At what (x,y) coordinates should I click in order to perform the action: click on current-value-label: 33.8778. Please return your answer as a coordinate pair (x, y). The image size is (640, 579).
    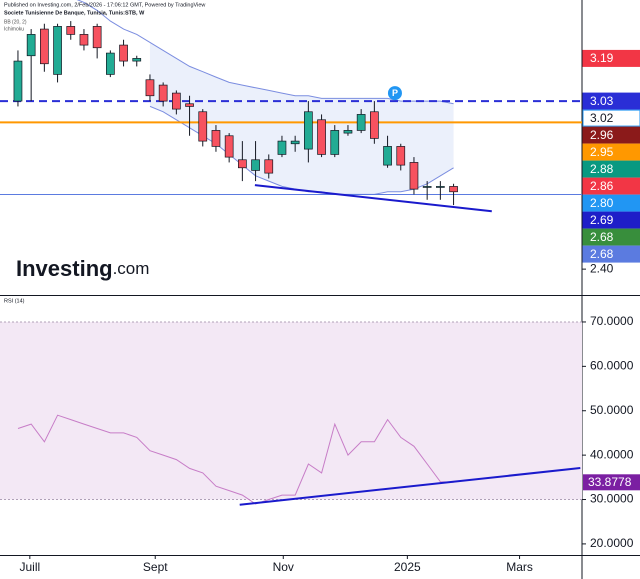
    Looking at the image, I should click on (610, 482).